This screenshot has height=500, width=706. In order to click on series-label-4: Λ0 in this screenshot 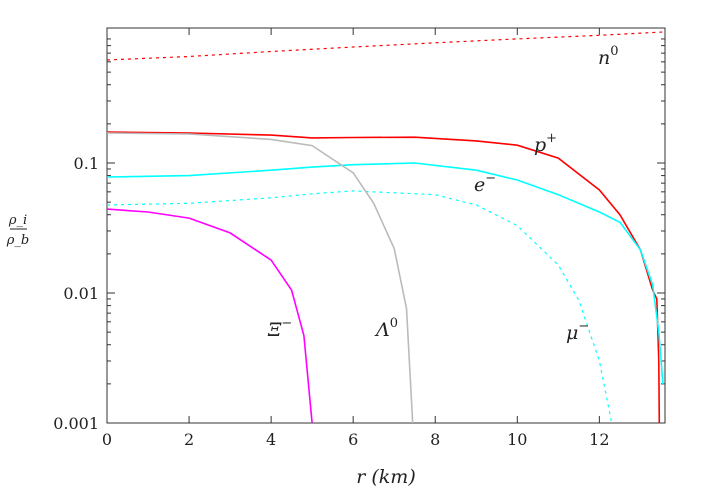, I will do `click(386, 328)`.